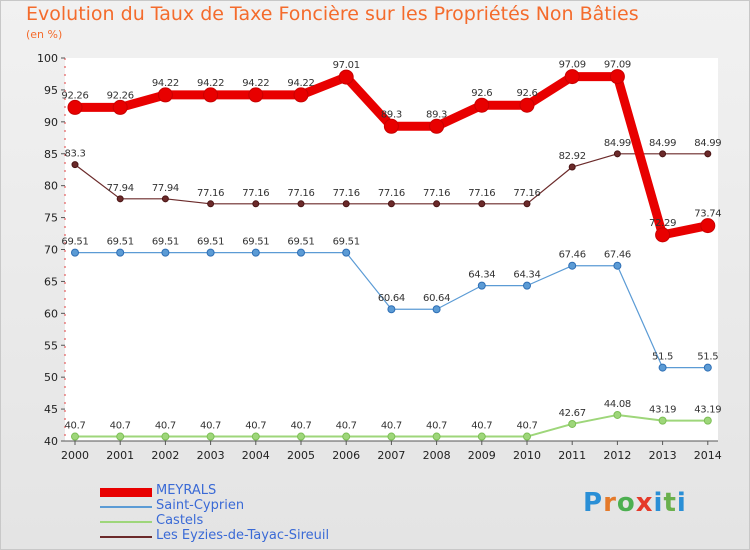  Describe the element at coordinates (120, 188) in the screenshot. I see `data-label: 77.94` at that location.